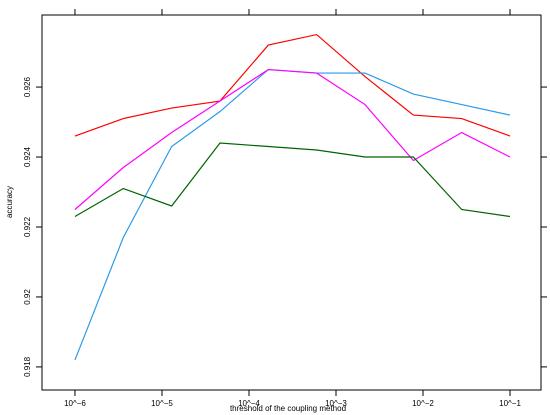  Describe the element at coordinates (292, 180) in the screenshot. I see `series-line` at that location.